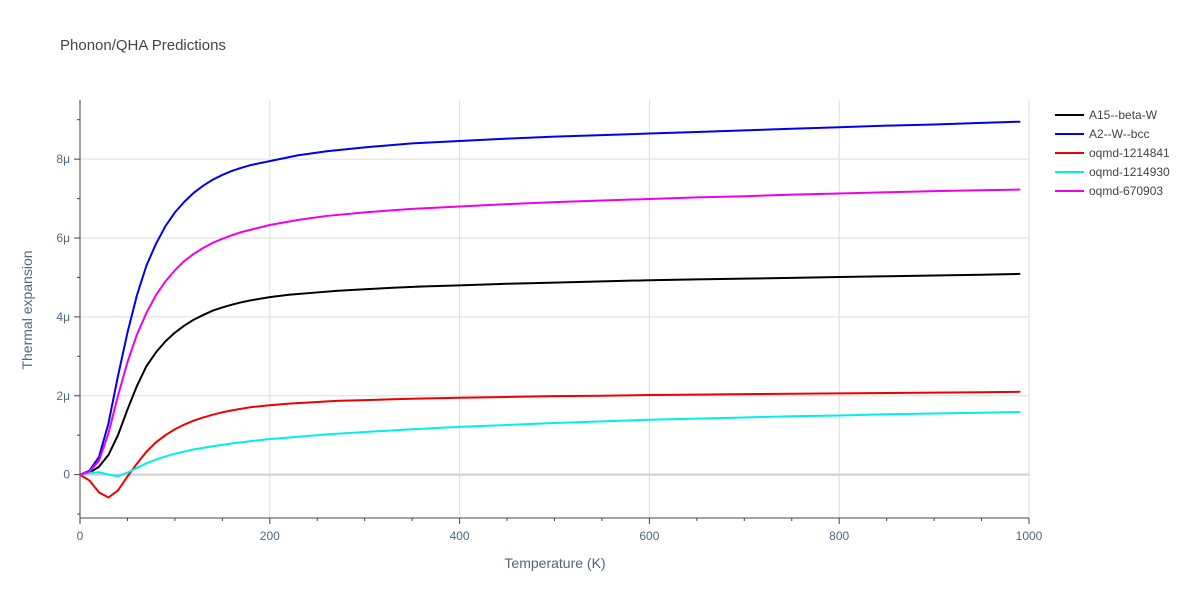 The height and width of the screenshot is (600, 1200). What do you see at coordinates (839, 536) in the screenshot?
I see `x-tick-label: 800` at bounding box center [839, 536].